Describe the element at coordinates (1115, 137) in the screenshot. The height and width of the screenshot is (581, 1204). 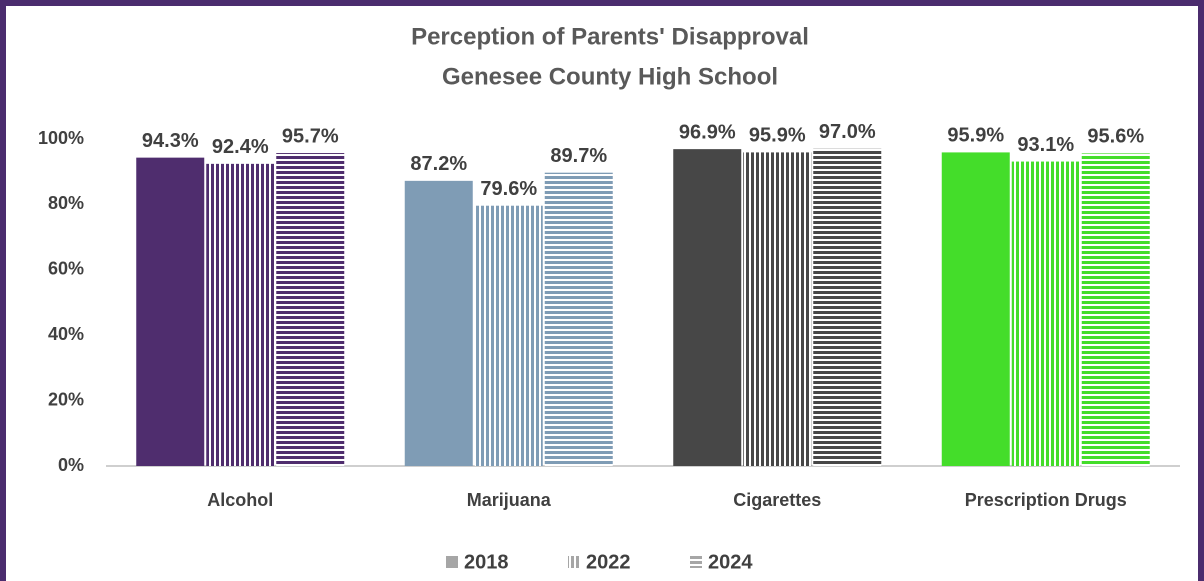
I see `value-label: 95.6%` at that location.